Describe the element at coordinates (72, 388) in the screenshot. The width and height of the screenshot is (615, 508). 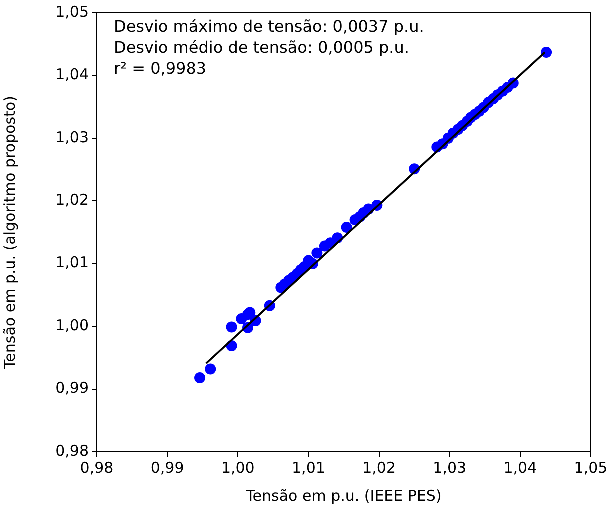
I see `y-tick-label: 0,99` at that location.